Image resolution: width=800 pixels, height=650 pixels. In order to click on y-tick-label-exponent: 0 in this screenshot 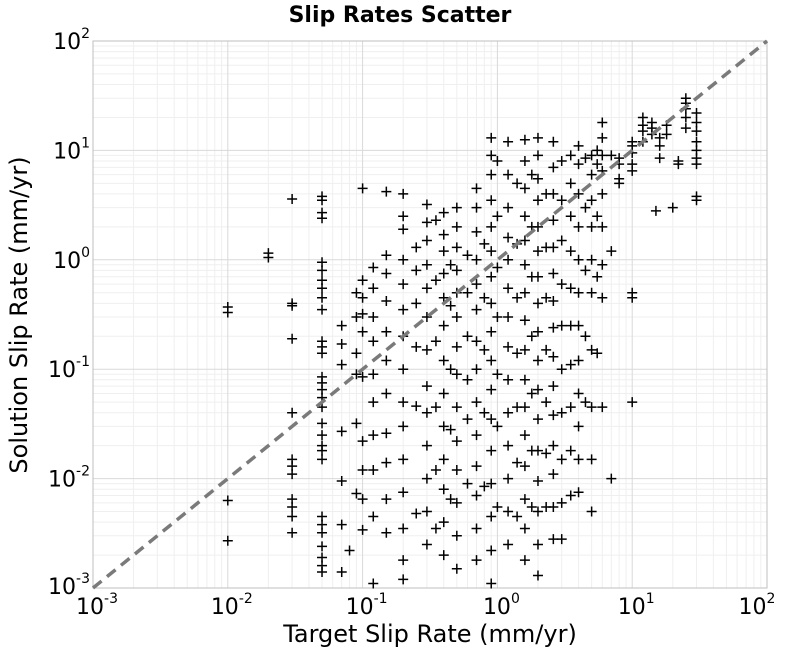, I will do `click(85, 253)`.